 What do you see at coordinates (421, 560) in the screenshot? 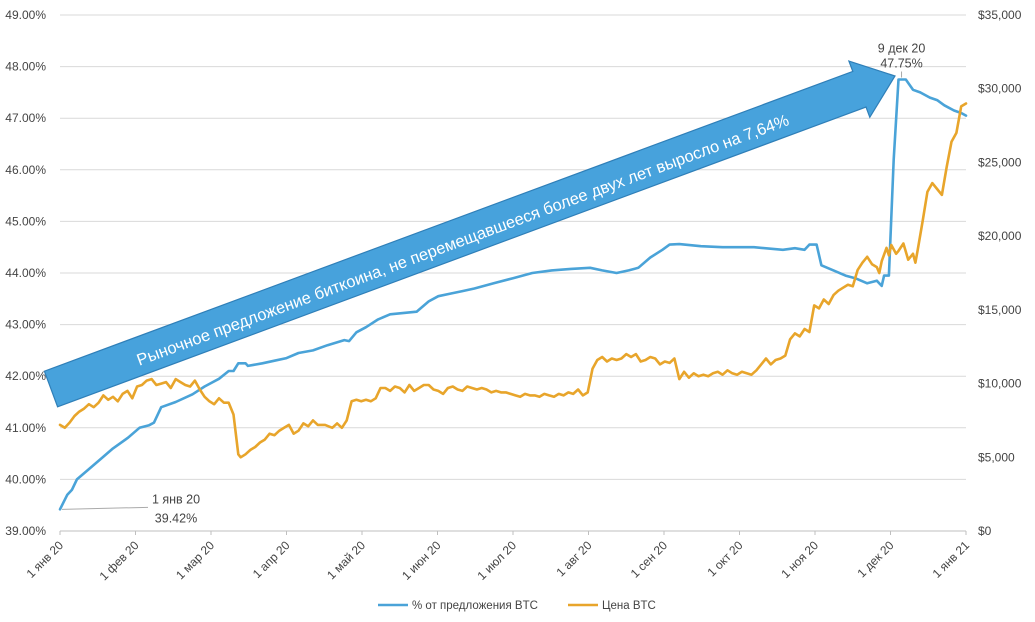
I see `x-tick-label: 1 июн 20` at bounding box center [421, 560].